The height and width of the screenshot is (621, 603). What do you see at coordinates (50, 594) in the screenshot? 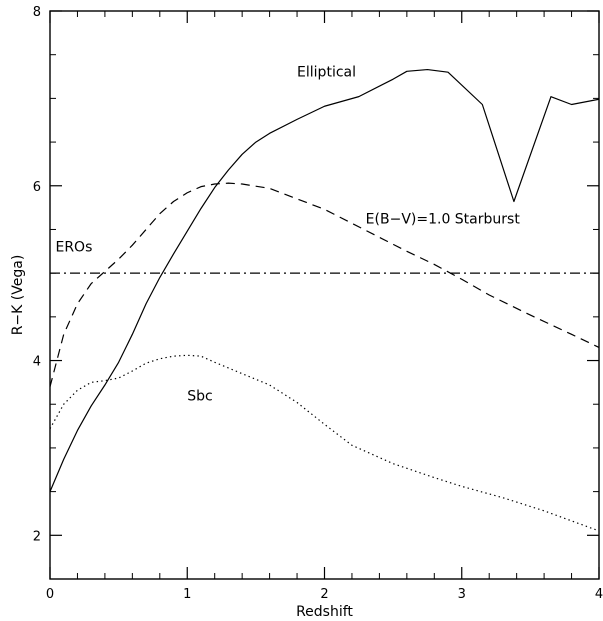
I see `x-tick-label: 0` at bounding box center [50, 594].